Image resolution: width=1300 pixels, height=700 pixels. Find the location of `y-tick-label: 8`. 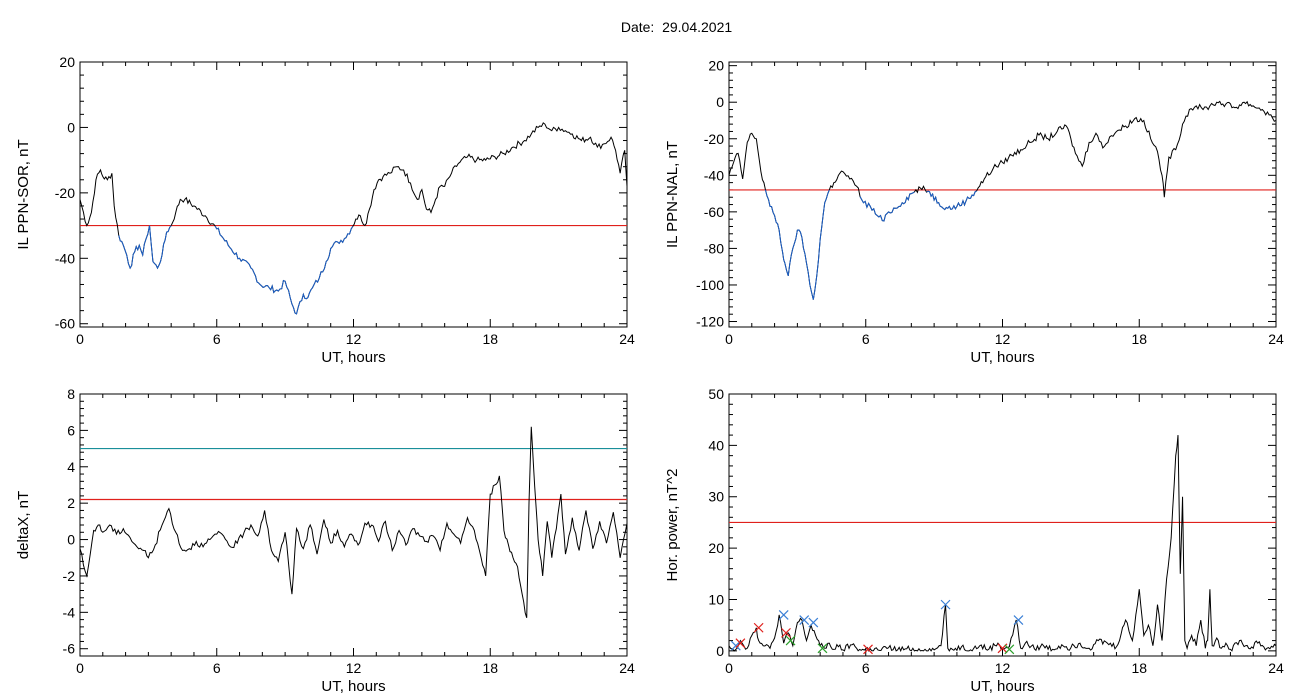

y-tick-label: 8 is located at coordinates (71, 394).